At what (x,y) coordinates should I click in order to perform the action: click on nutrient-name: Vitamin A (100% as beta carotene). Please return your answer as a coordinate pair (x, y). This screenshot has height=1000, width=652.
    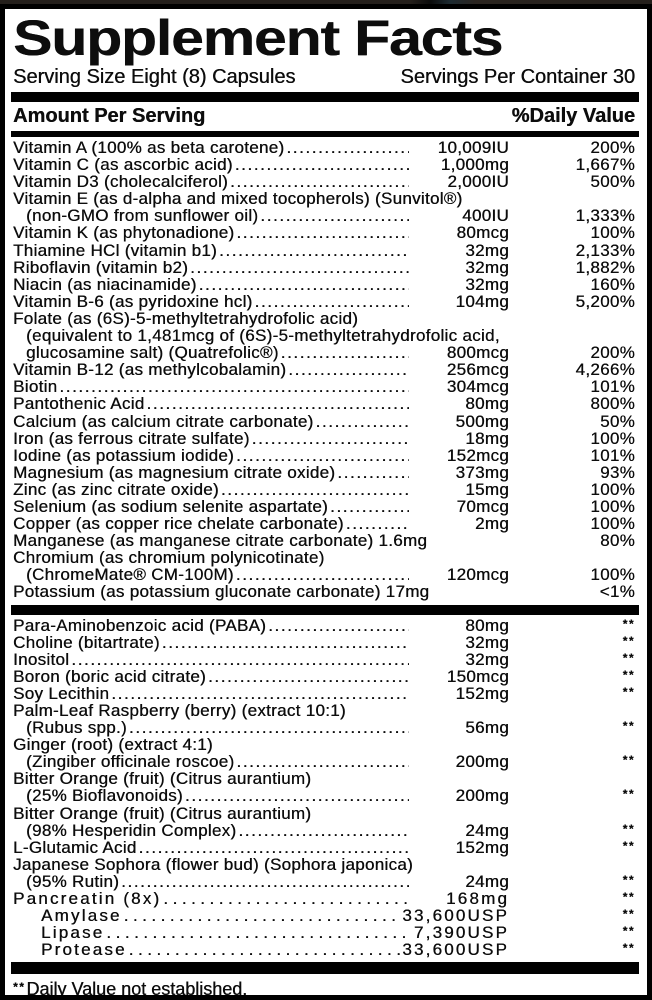
    Looking at the image, I should click on (149, 147).